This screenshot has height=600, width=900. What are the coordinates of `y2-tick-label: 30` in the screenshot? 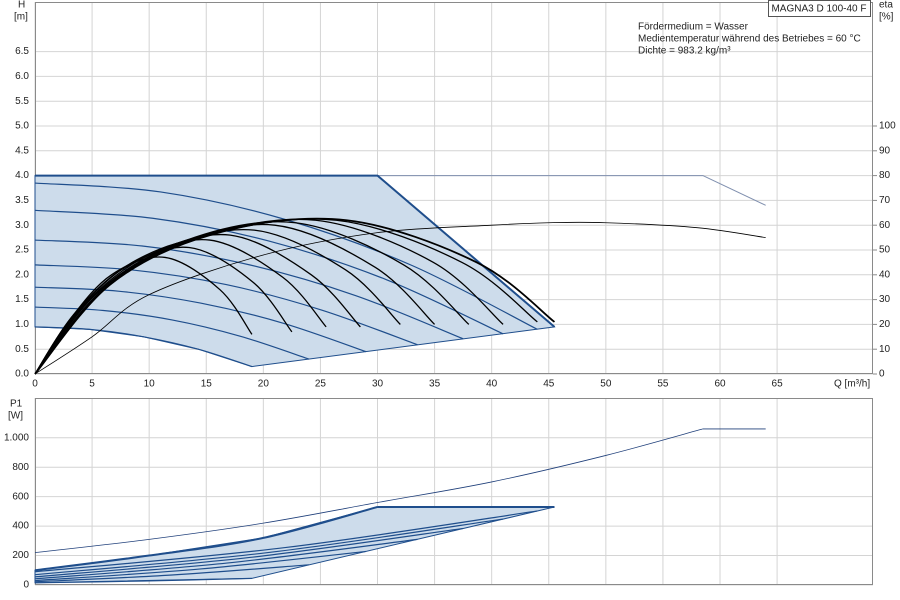 It's located at (885, 299).